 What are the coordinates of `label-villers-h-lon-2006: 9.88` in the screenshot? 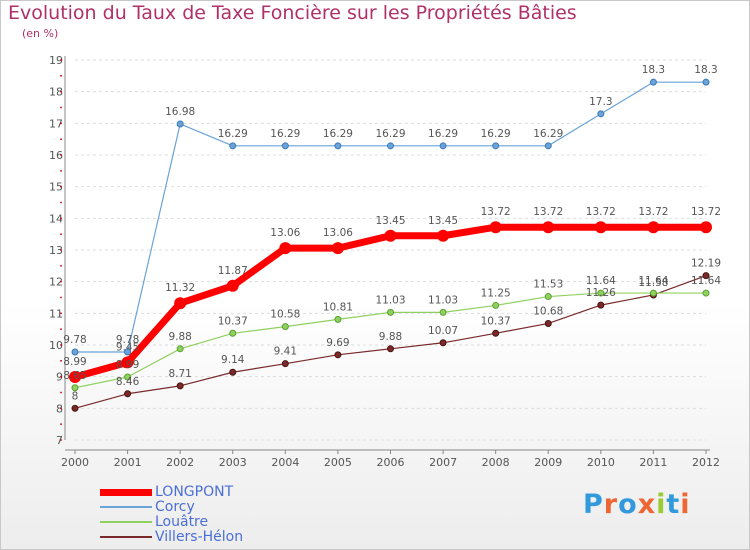 It's located at (390, 337).